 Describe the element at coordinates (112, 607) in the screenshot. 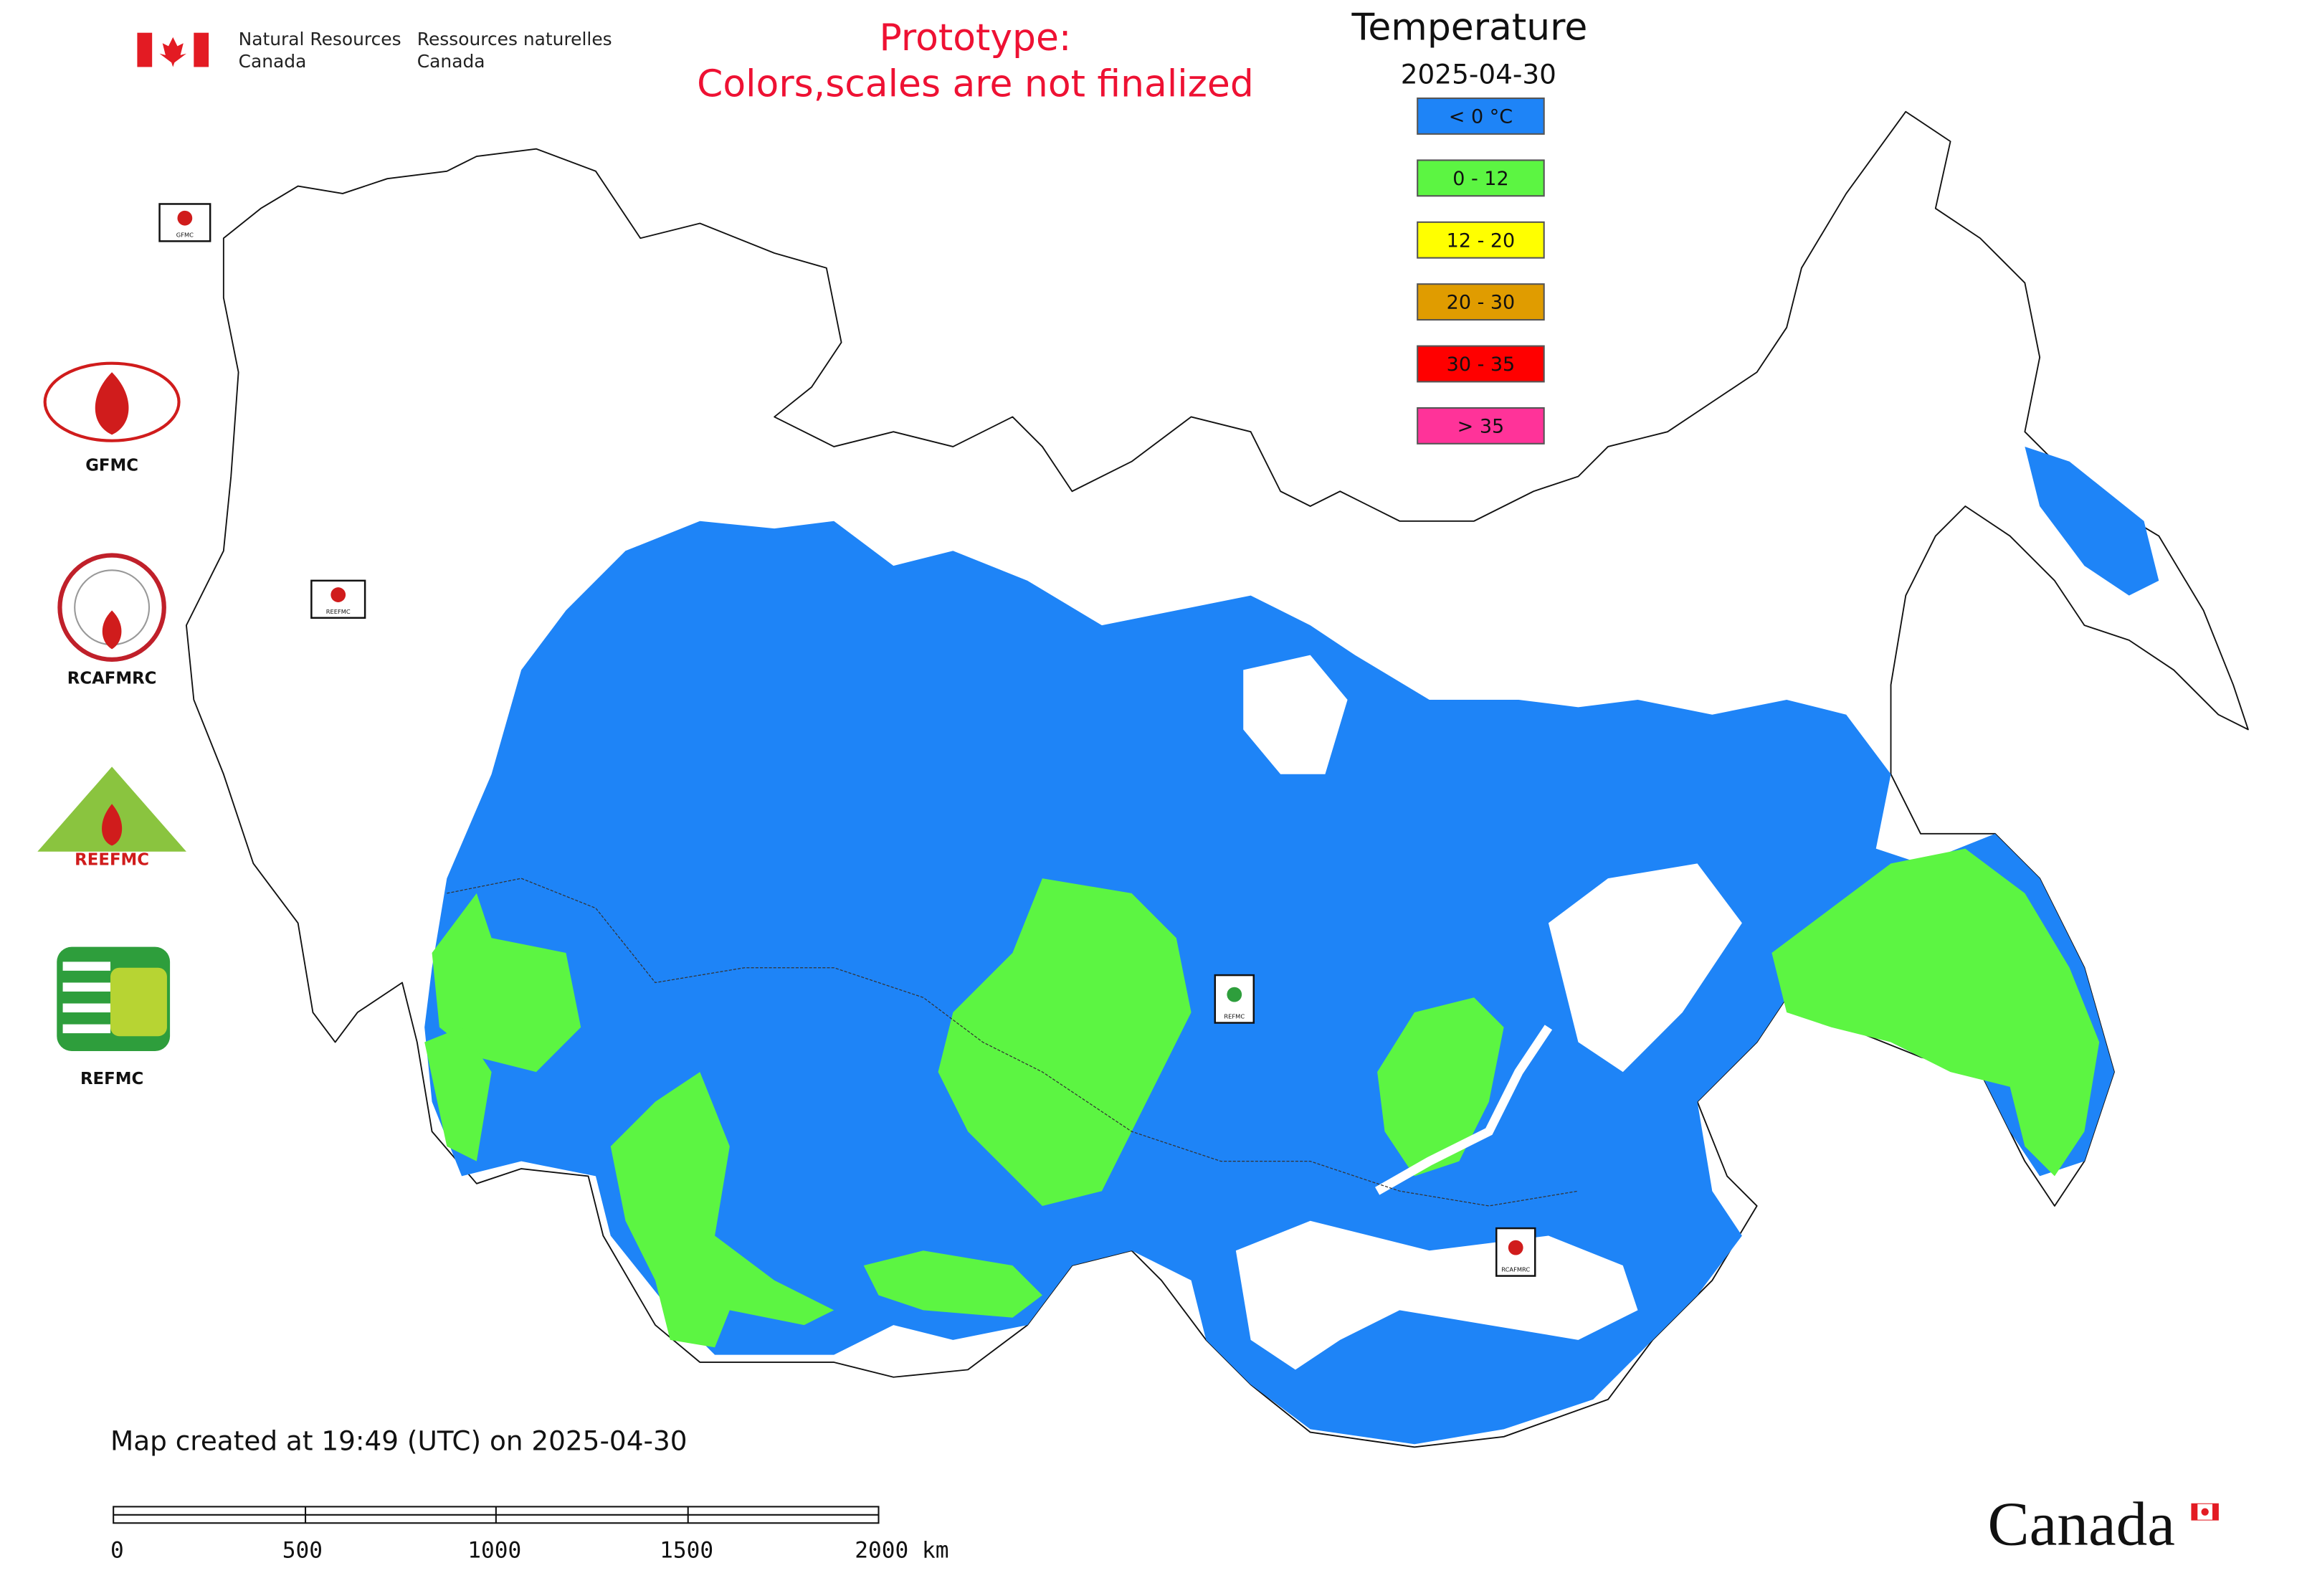

I see `logo-rcafmrc` at that location.